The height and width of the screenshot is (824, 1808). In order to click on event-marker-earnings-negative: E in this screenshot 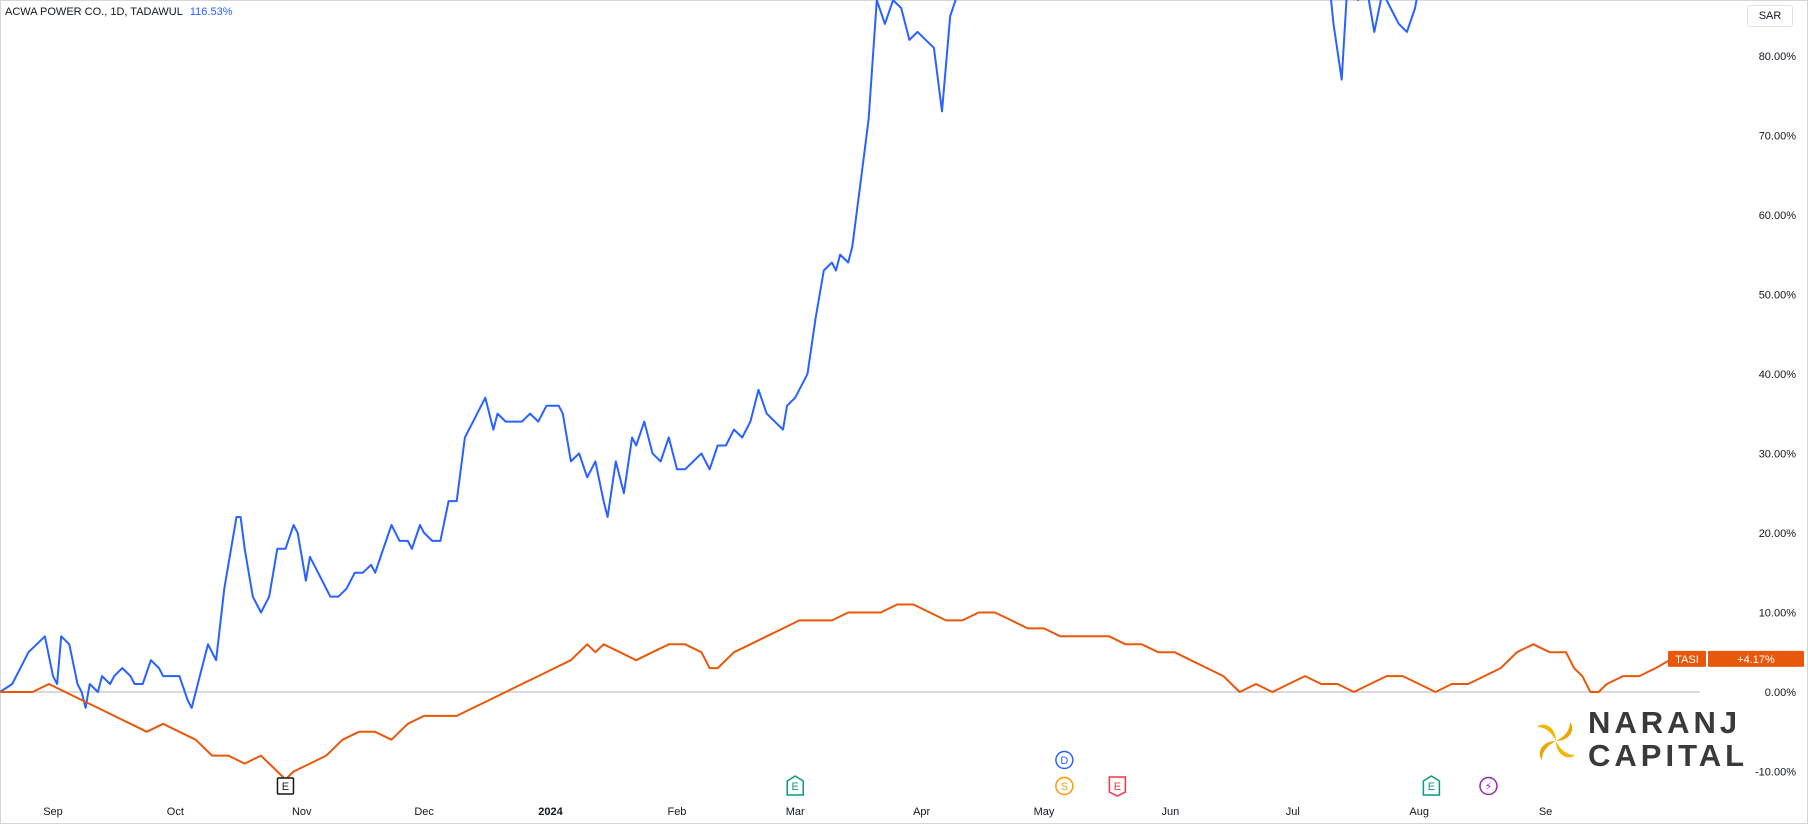, I will do `click(1117, 786)`.